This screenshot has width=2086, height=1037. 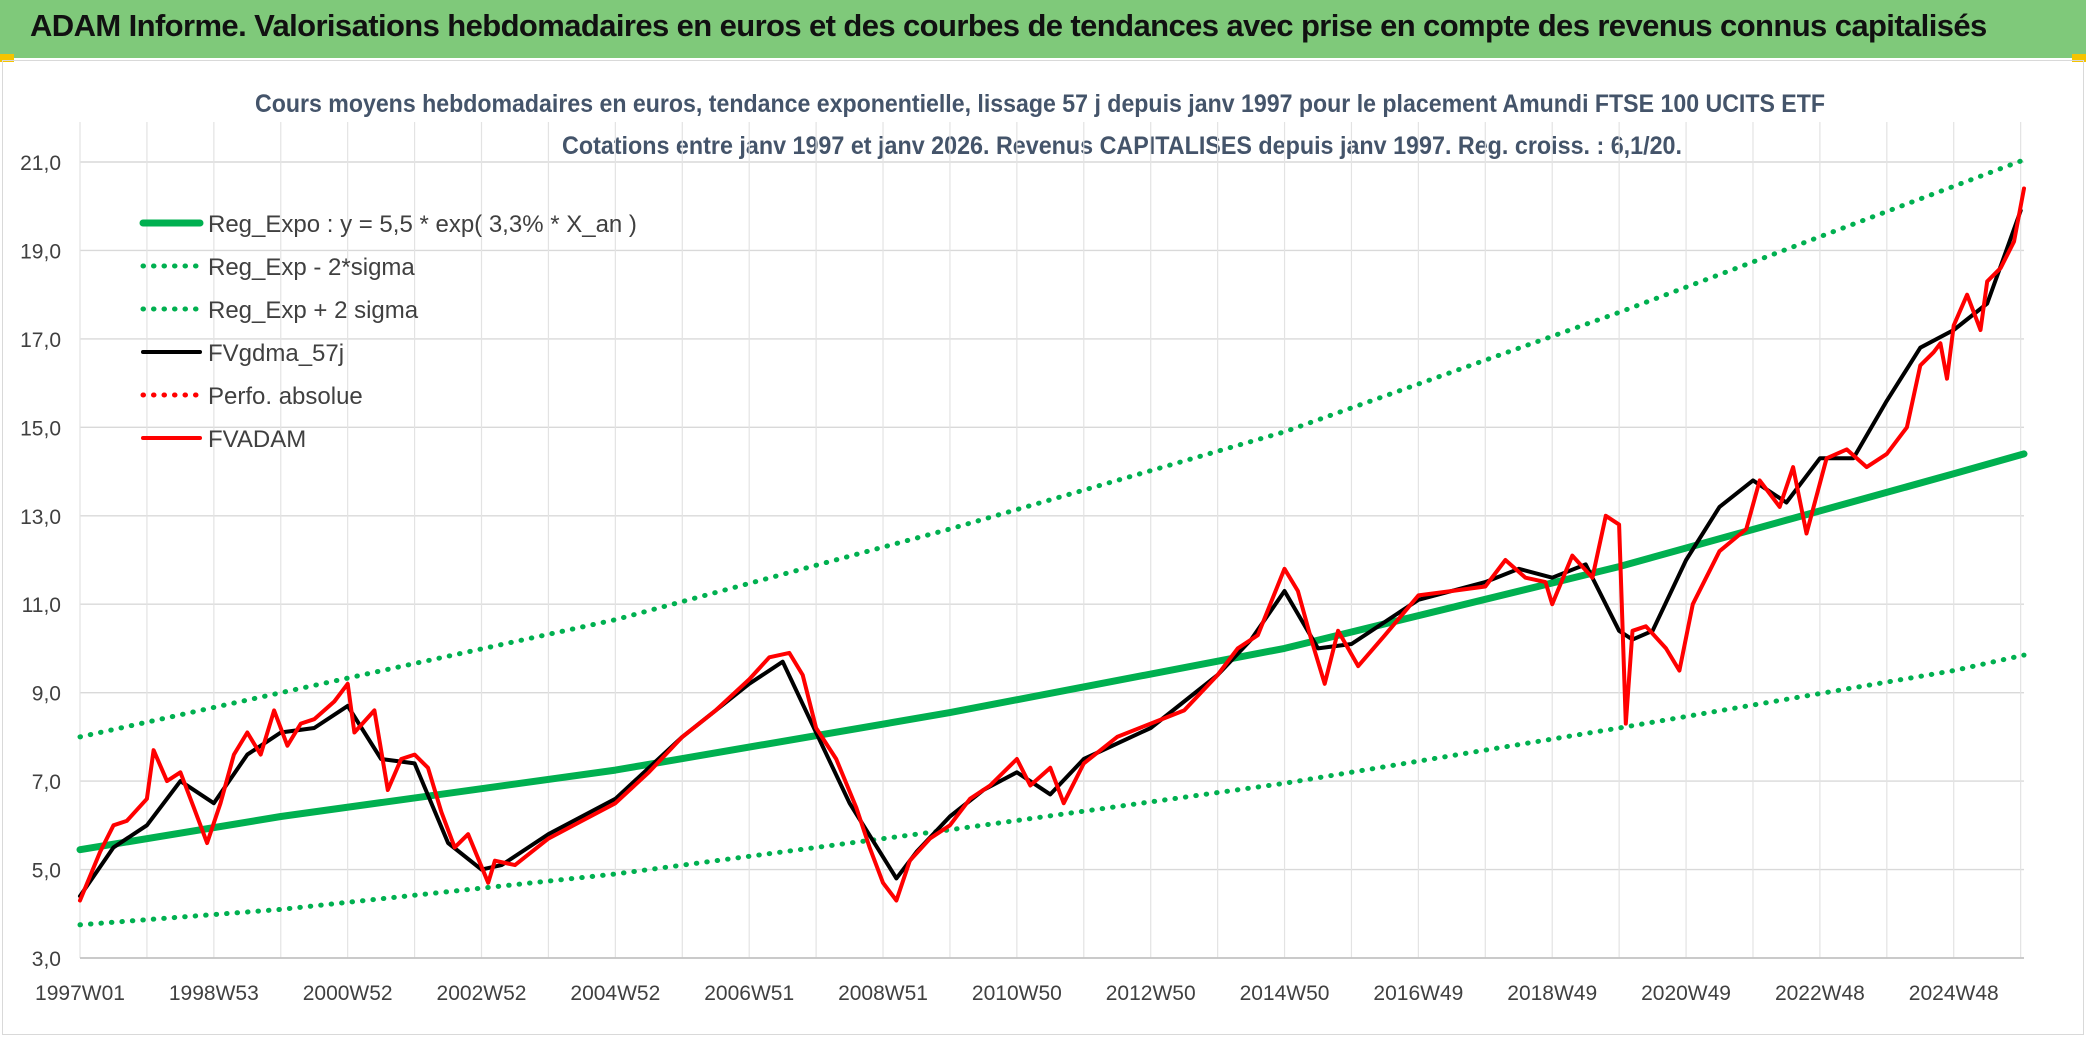 What do you see at coordinates (1285, 993) in the screenshot?
I see `x-tick-label: 2014W50` at bounding box center [1285, 993].